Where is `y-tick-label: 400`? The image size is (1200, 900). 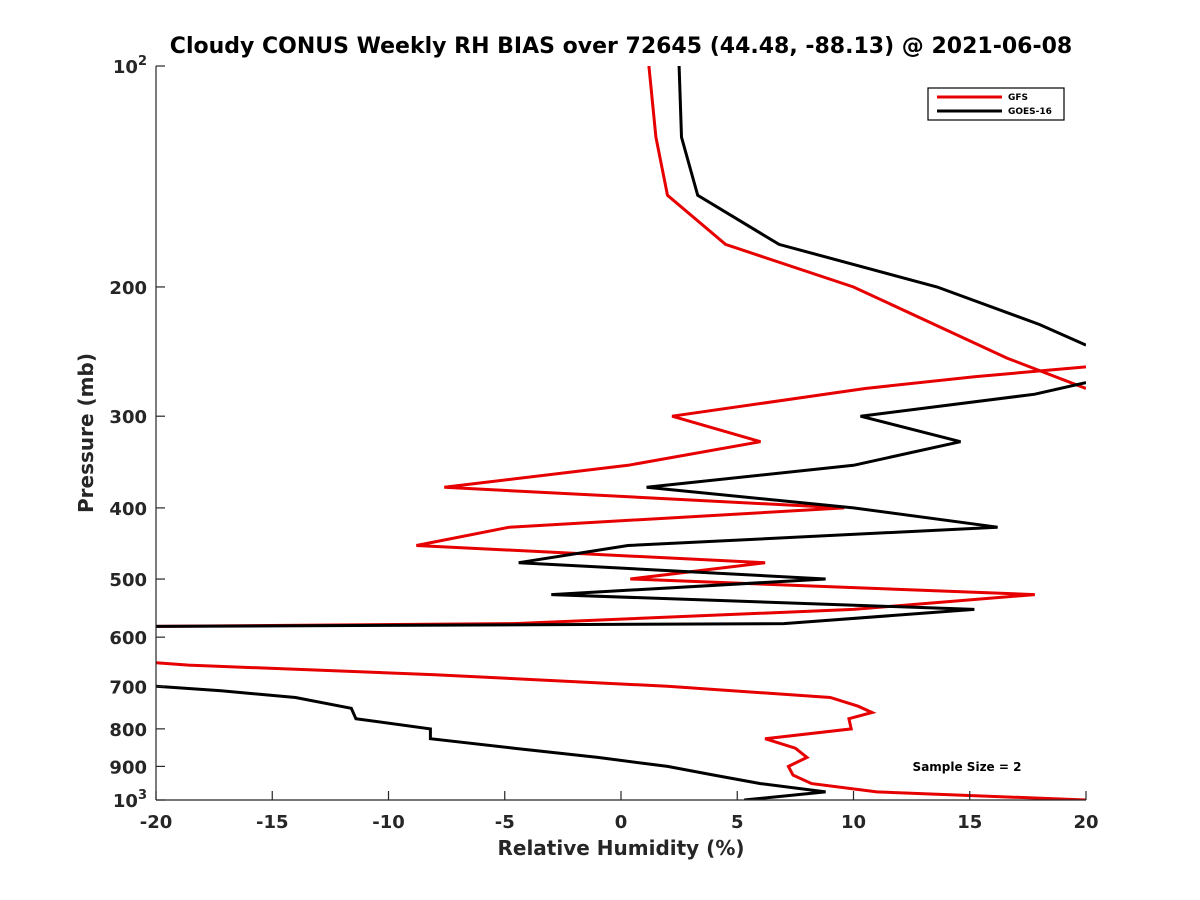 y-tick-label: 400 is located at coordinates (128, 509).